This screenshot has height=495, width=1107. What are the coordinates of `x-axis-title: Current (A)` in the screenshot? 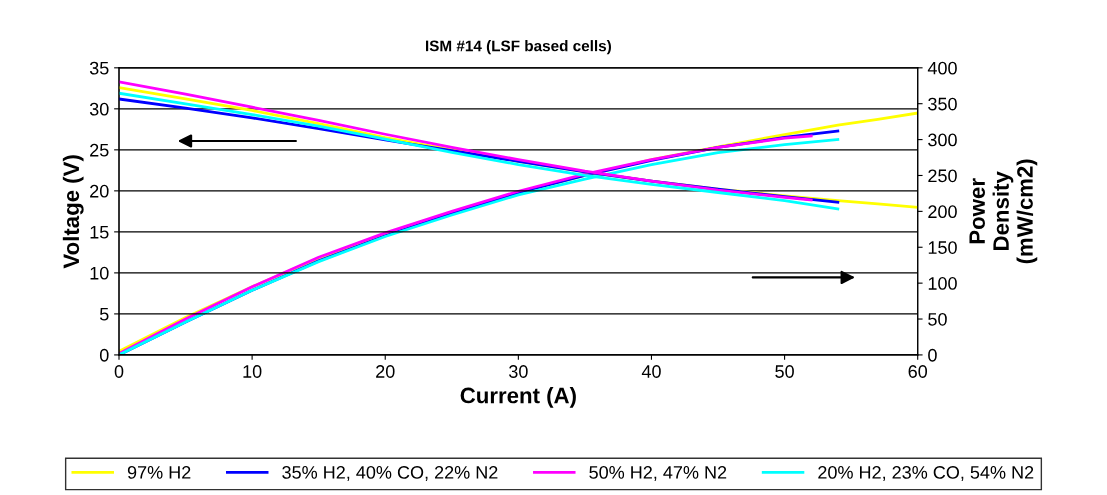 It's located at (518, 397).